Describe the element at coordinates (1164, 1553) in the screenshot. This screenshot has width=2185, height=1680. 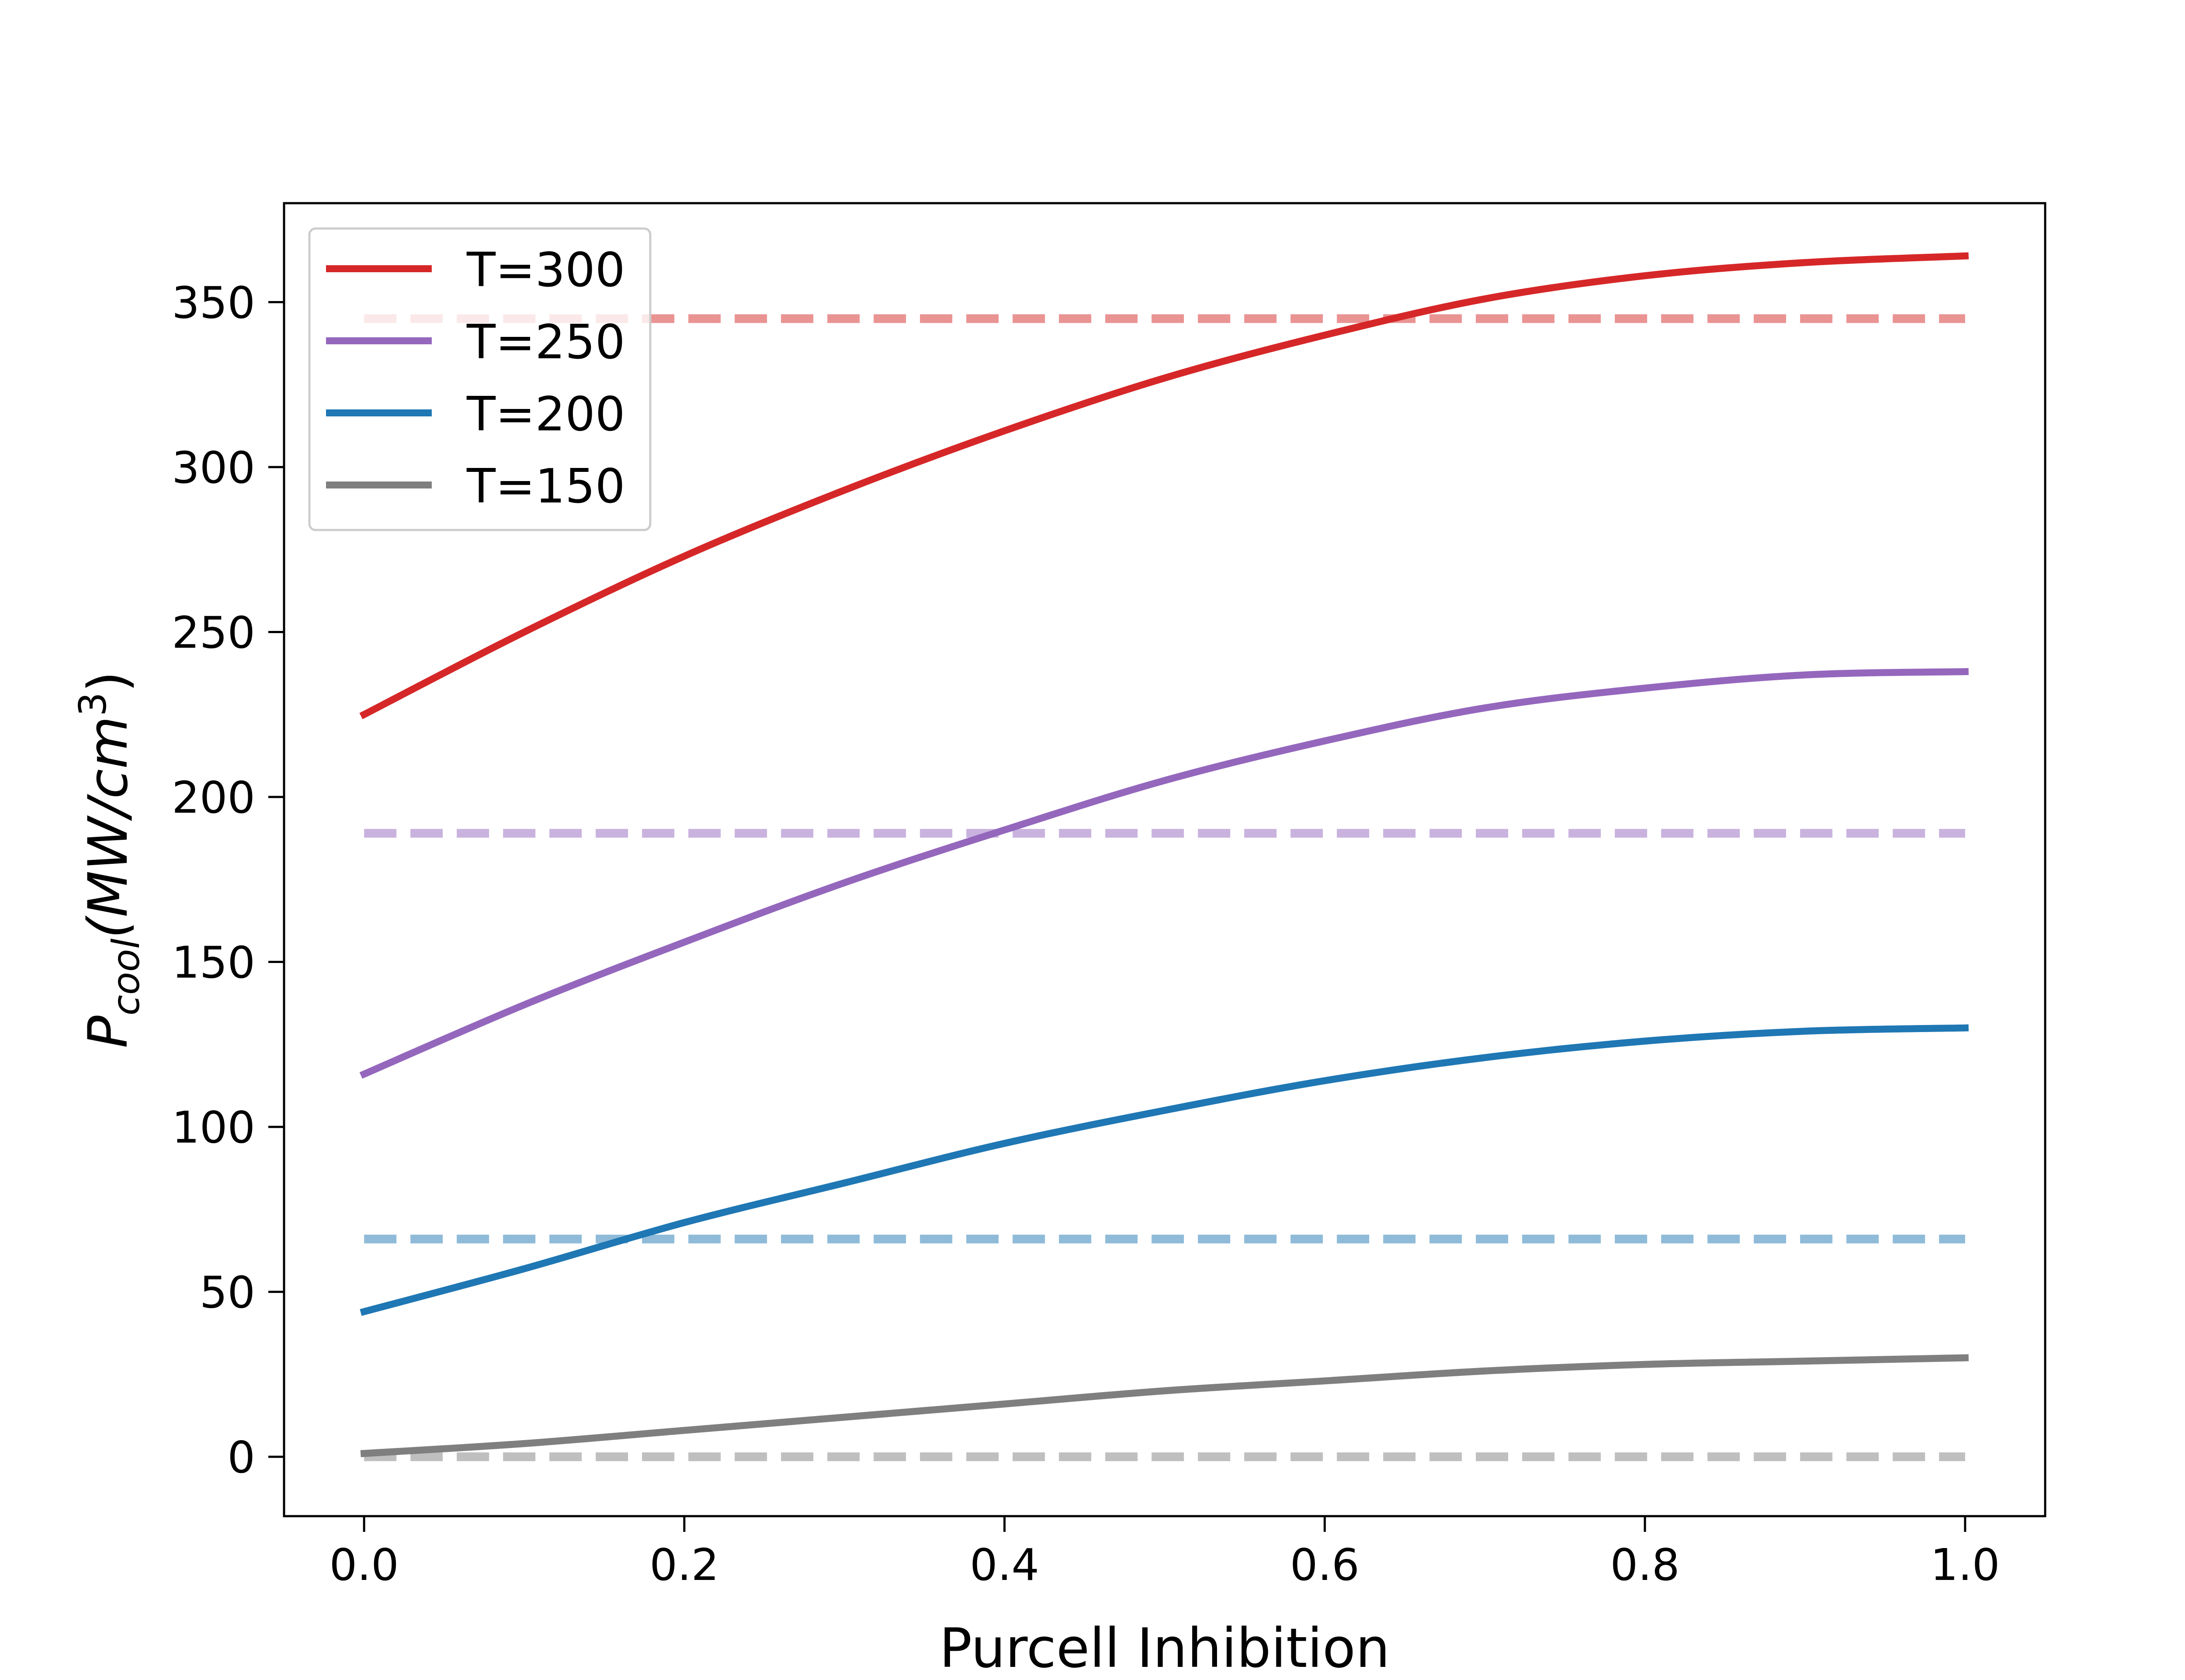
I see `x-axis-ticks: 0.0 0.2 0.4 0.6 0.8 1.0` at that location.